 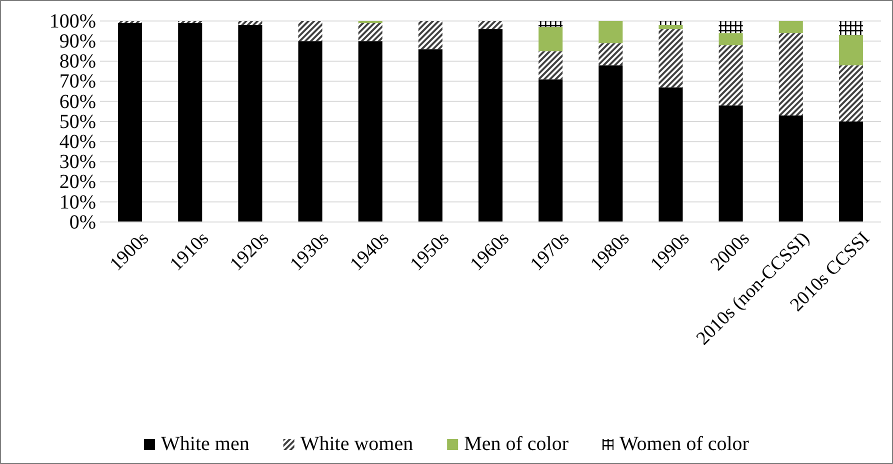 I want to click on legend-label: Women of color, so click(x=685, y=444).